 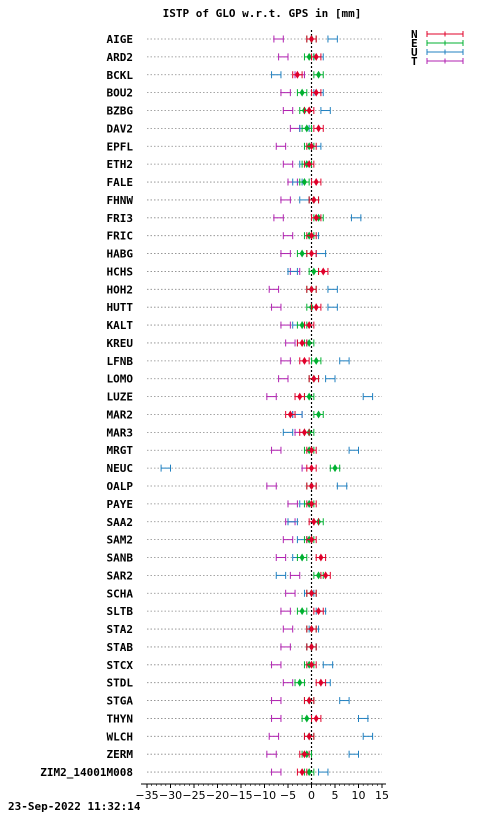 I want to click on station-label: SAM2, so click(x=120, y=540).